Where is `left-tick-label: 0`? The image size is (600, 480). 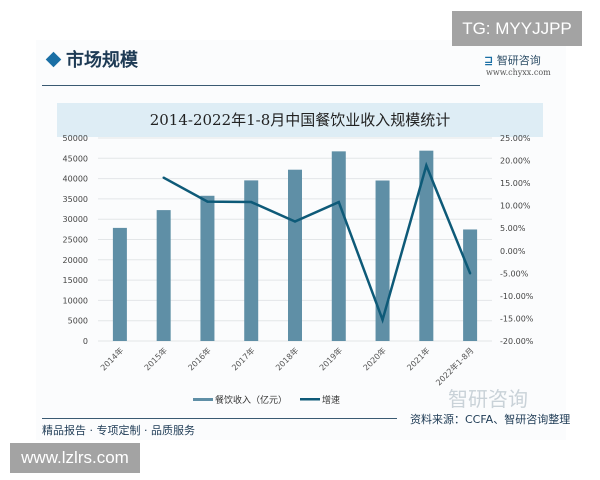 left-tick-label: 0 is located at coordinates (85, 341).